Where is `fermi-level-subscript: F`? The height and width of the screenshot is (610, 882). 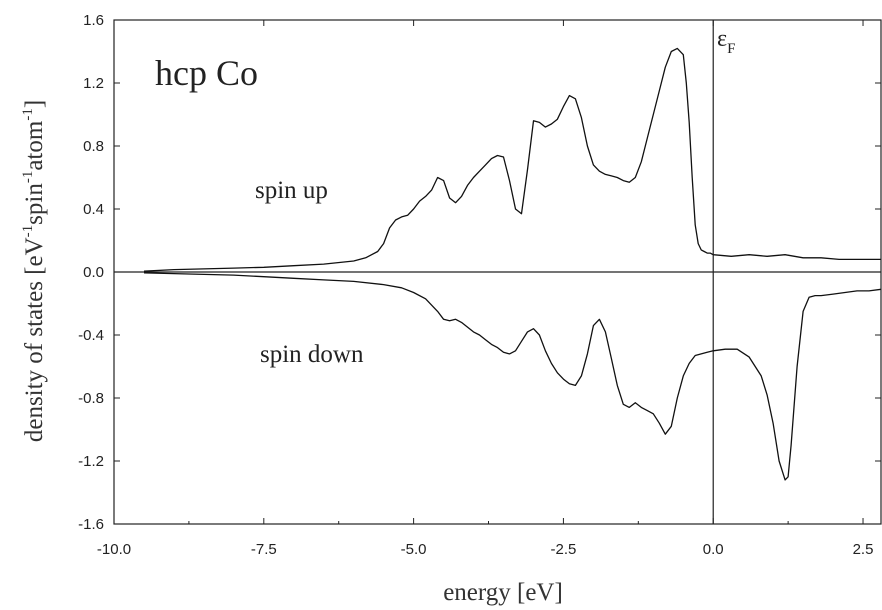
fermi-level-subscript: F is located at coordinates (731, 49).